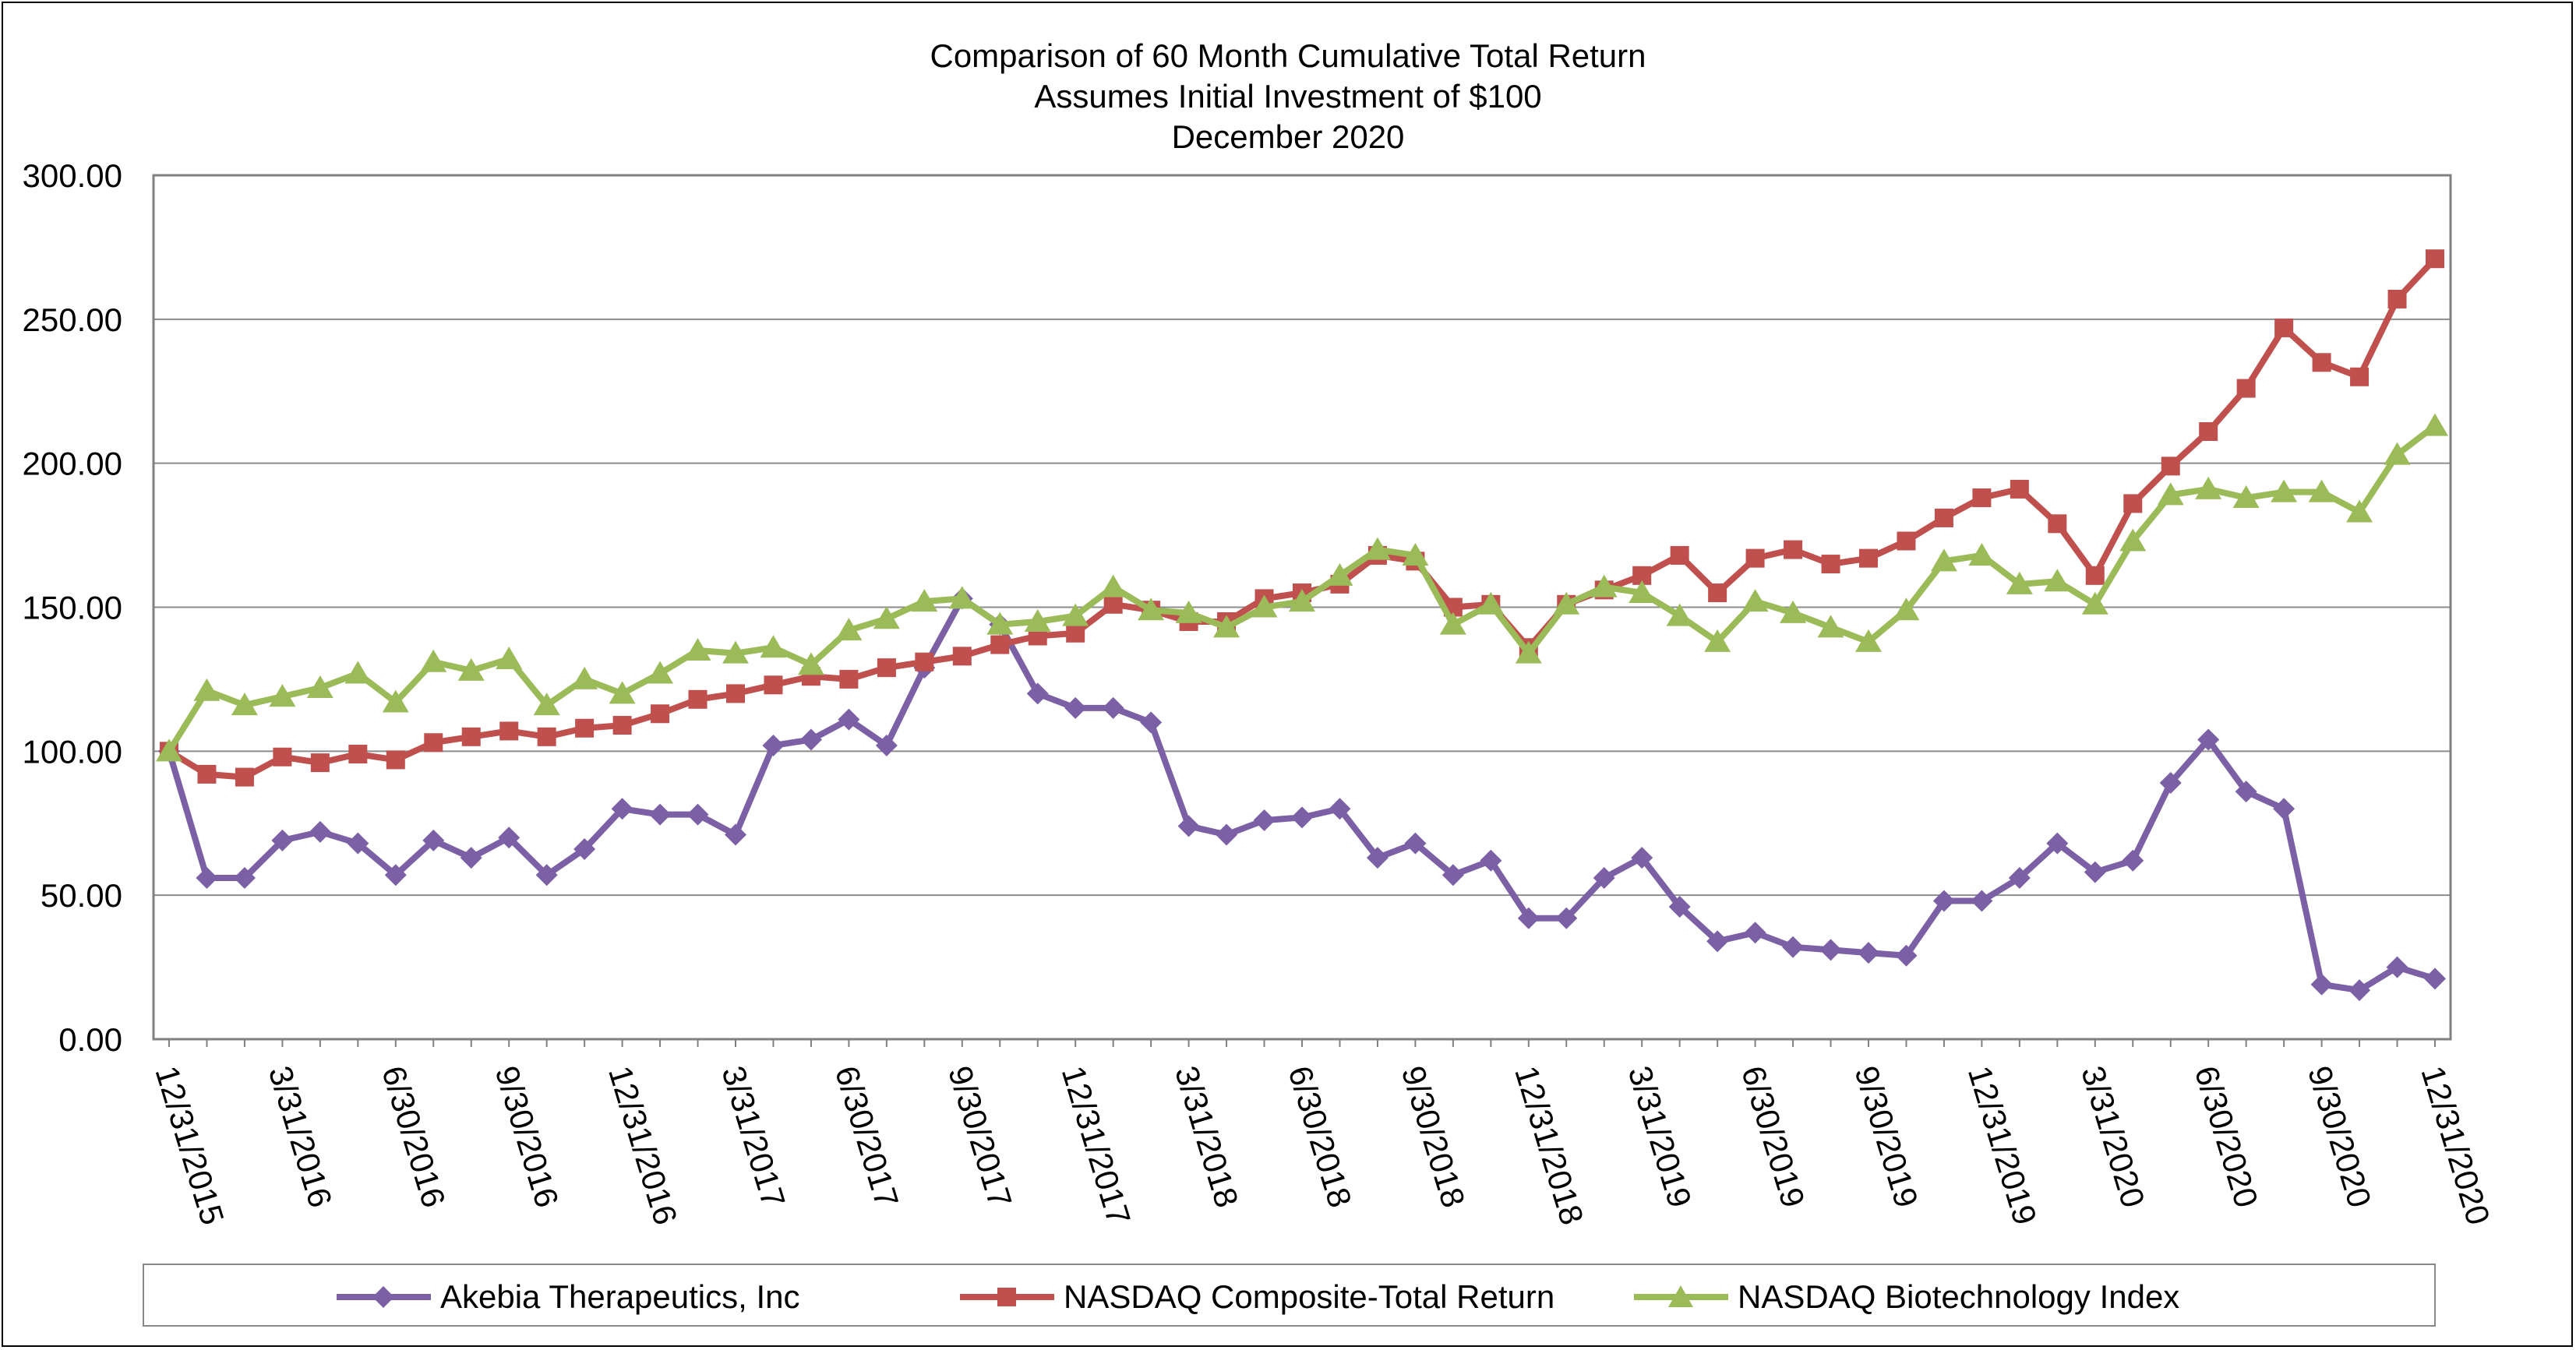 Image resolution: width=2576 pixels, height=1350 pixels. Describe the element at coordinates (72, 320) in the screenshot. I see `y-tick-label: 250.00` at that location.